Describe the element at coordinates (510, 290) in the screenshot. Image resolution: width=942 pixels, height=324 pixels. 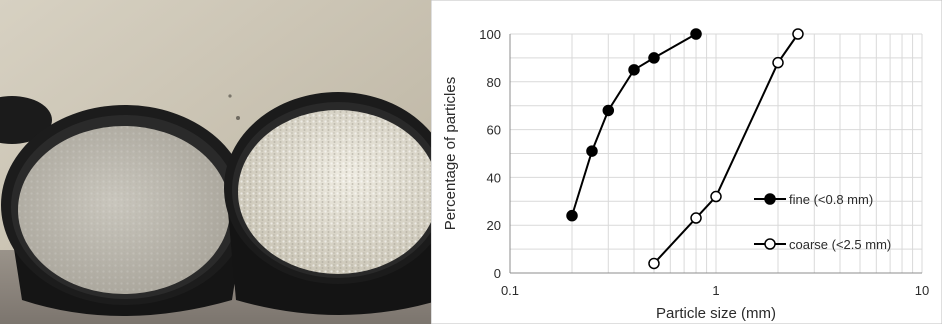
I see `x-tick-label: 0.1` at that location.